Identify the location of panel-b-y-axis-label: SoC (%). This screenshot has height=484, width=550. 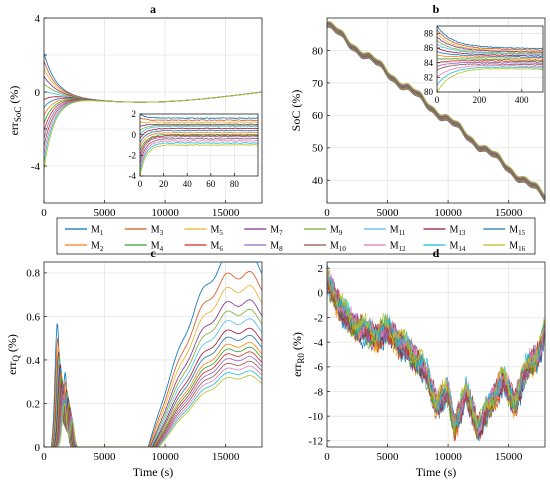
(296, 111).